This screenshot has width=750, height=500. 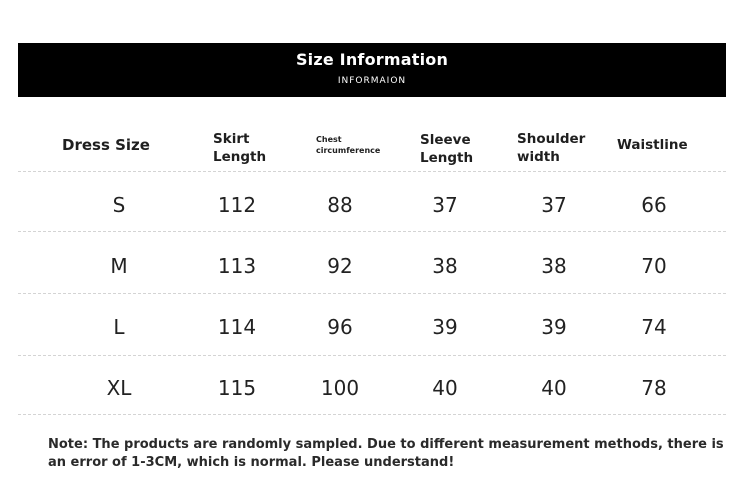 I want to click on cell-sleeve-length: 37, so click(x=445, y=205).